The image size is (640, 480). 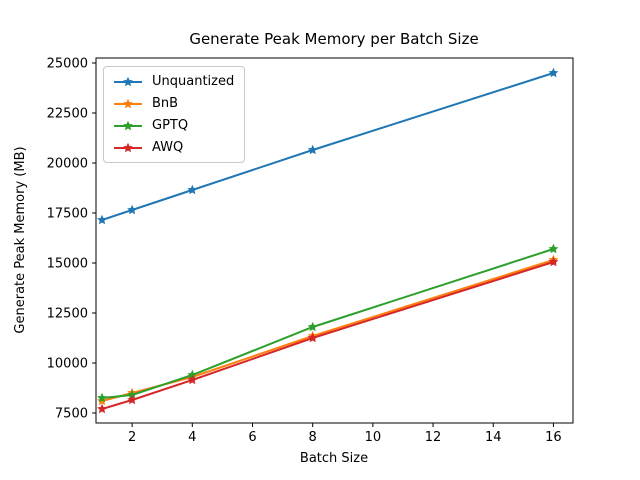 What do you see at coordinates (67, 264) in the screenshot?
I see `y-tick-label: 15000` at bounding box center [67, 264].